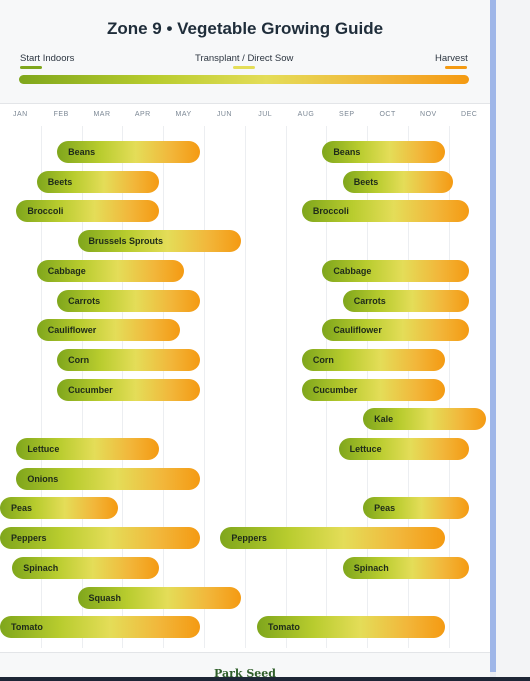 Image resolution: width=530 pixels, height=681 pixels. I want to click on legend-start-indoors-label: Start Indoors, so click(47, 58).